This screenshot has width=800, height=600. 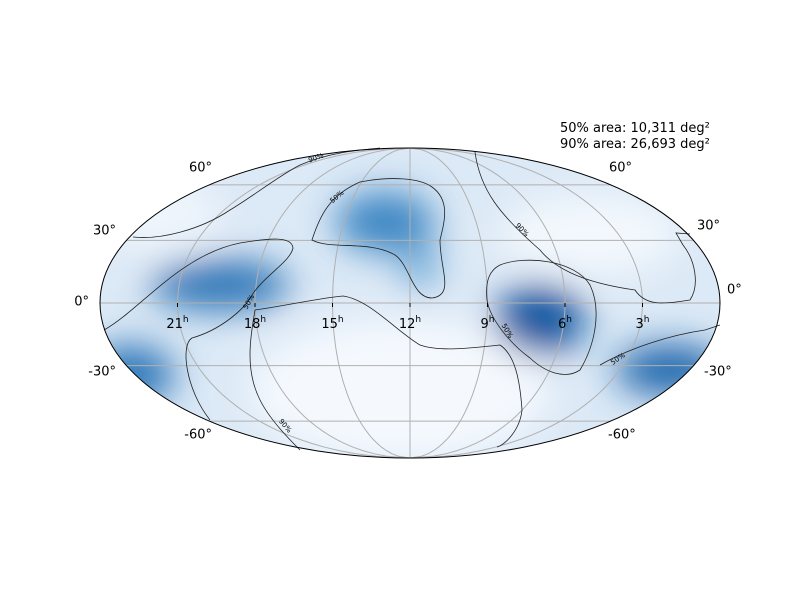 I want to click on ra-value: 12, so click(x=407, y=324).